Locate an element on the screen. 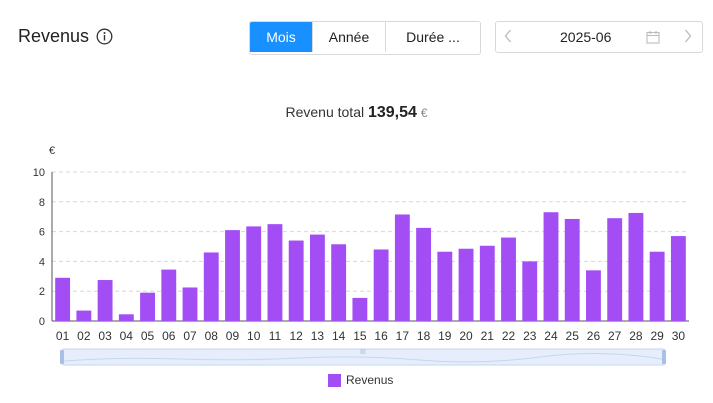 This screenshot has height=403, width=713. x-tick-label: 23 is located at coordinates (530, 336).